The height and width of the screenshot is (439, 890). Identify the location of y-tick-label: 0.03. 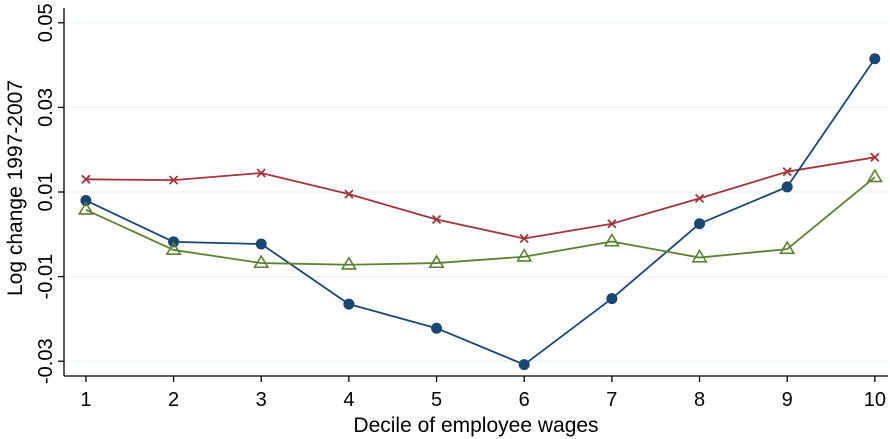
(46, 107).